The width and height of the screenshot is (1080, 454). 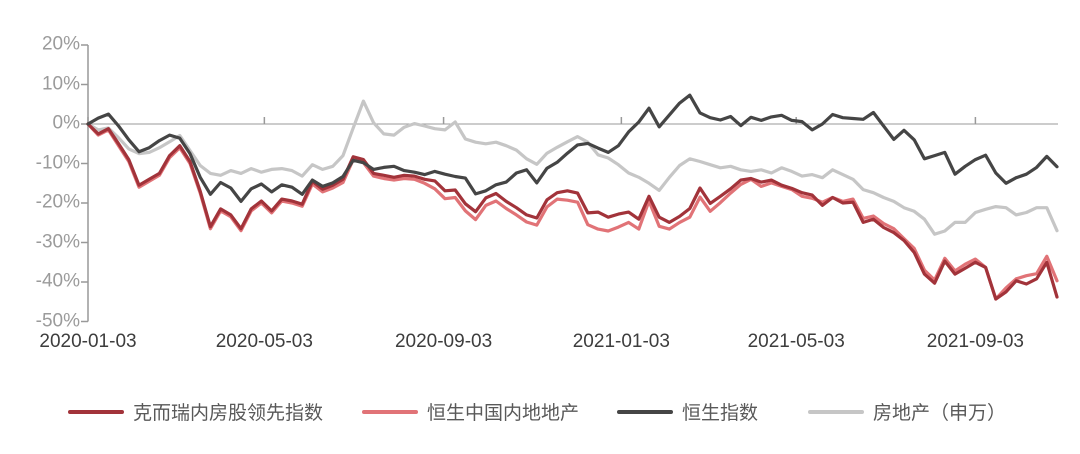 I want to click on y-axis-label: -20%, so click(x=57, y=202).